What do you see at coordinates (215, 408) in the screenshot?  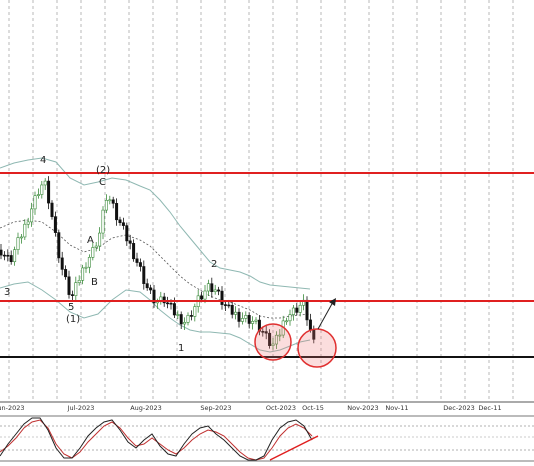 I see `x-tick-label: Sep-2023` at bounding box center [215, 408].